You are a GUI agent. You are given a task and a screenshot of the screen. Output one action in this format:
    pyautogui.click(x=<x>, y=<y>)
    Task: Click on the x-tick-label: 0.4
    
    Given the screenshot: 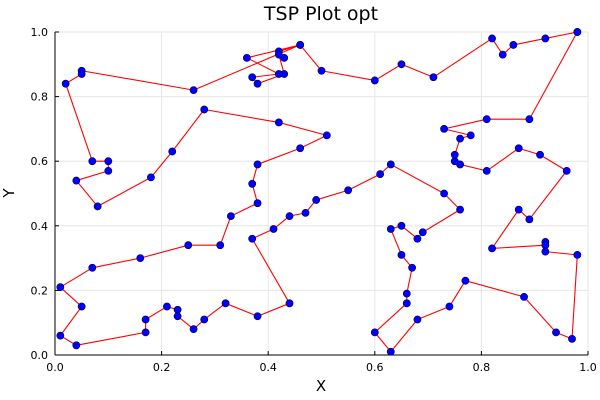 What is the action you would take?
    pyautogui.click(x=268, y=367)
    